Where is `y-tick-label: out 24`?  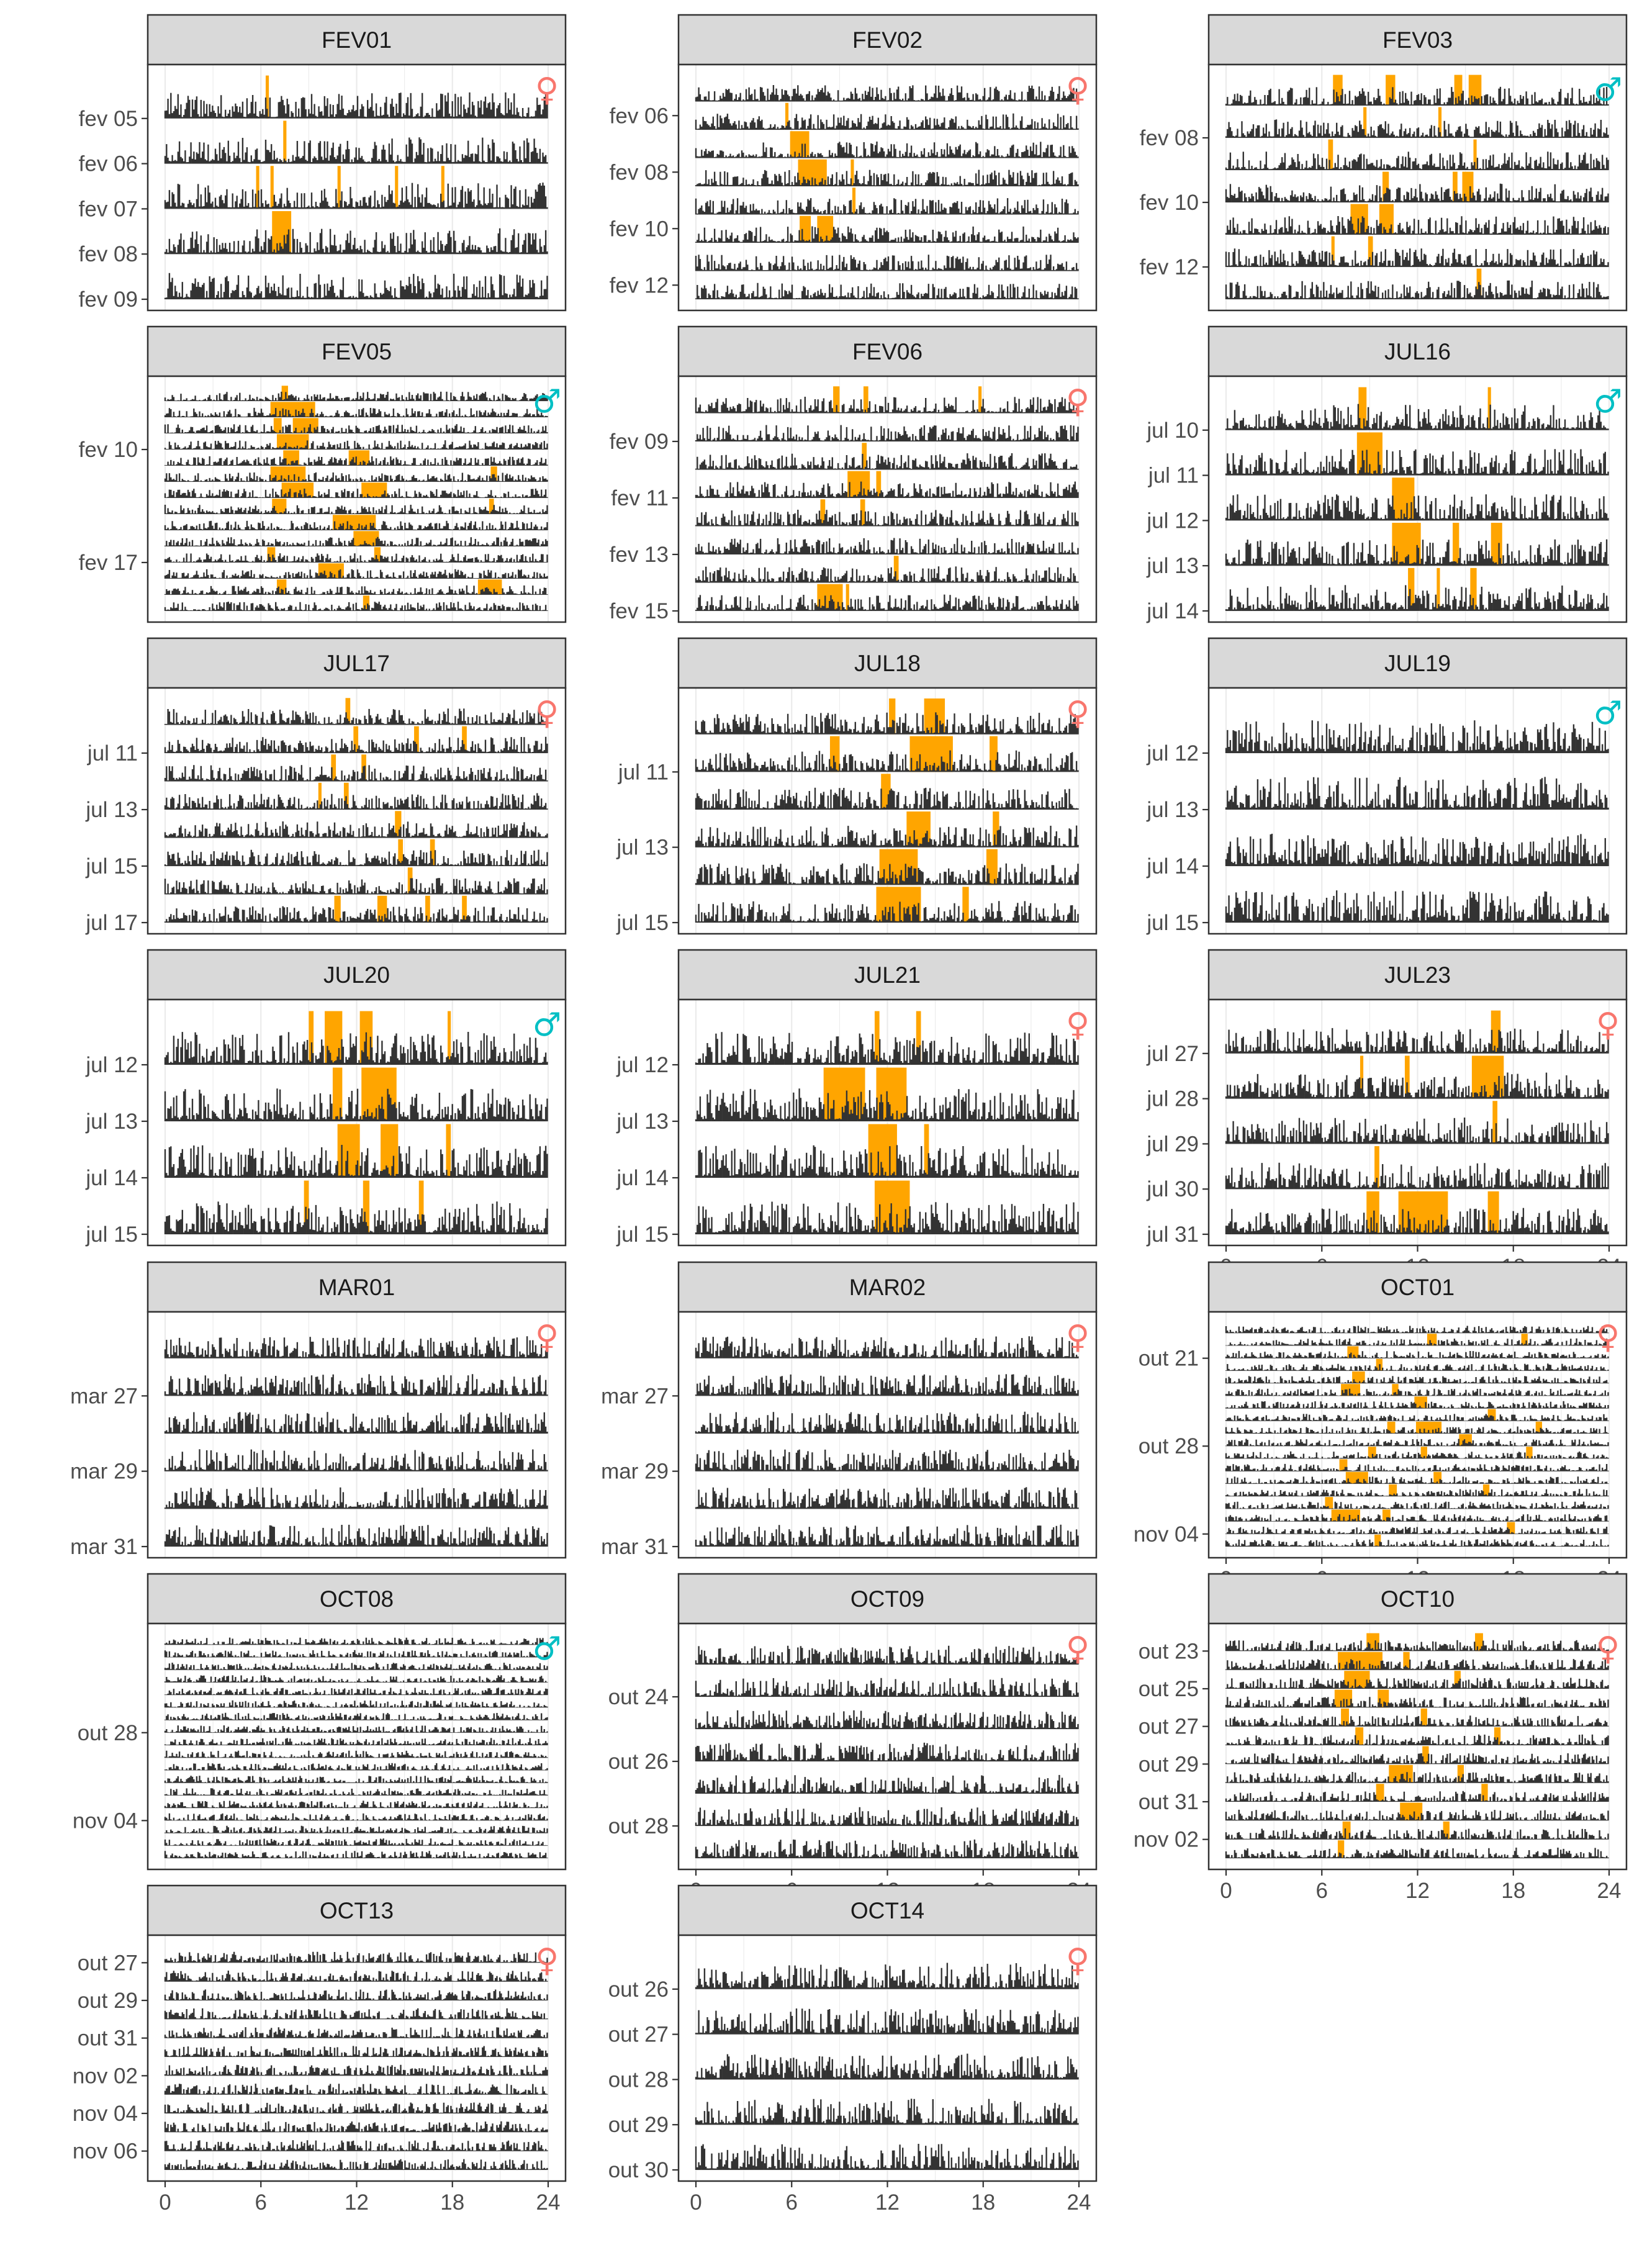 y-tick-label: out 24 is located at coordinates (638, 1697).